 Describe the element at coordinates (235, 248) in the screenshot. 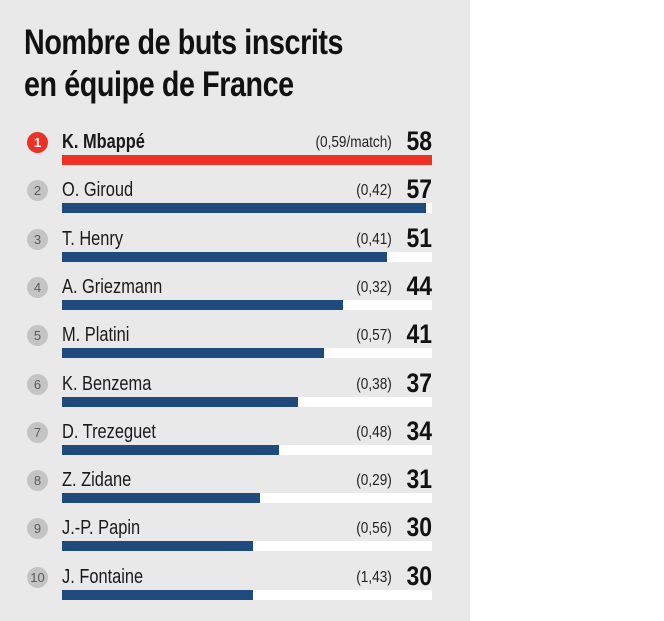

I see `bar-row: 3 T. Henry (0,41) 51` at that location.